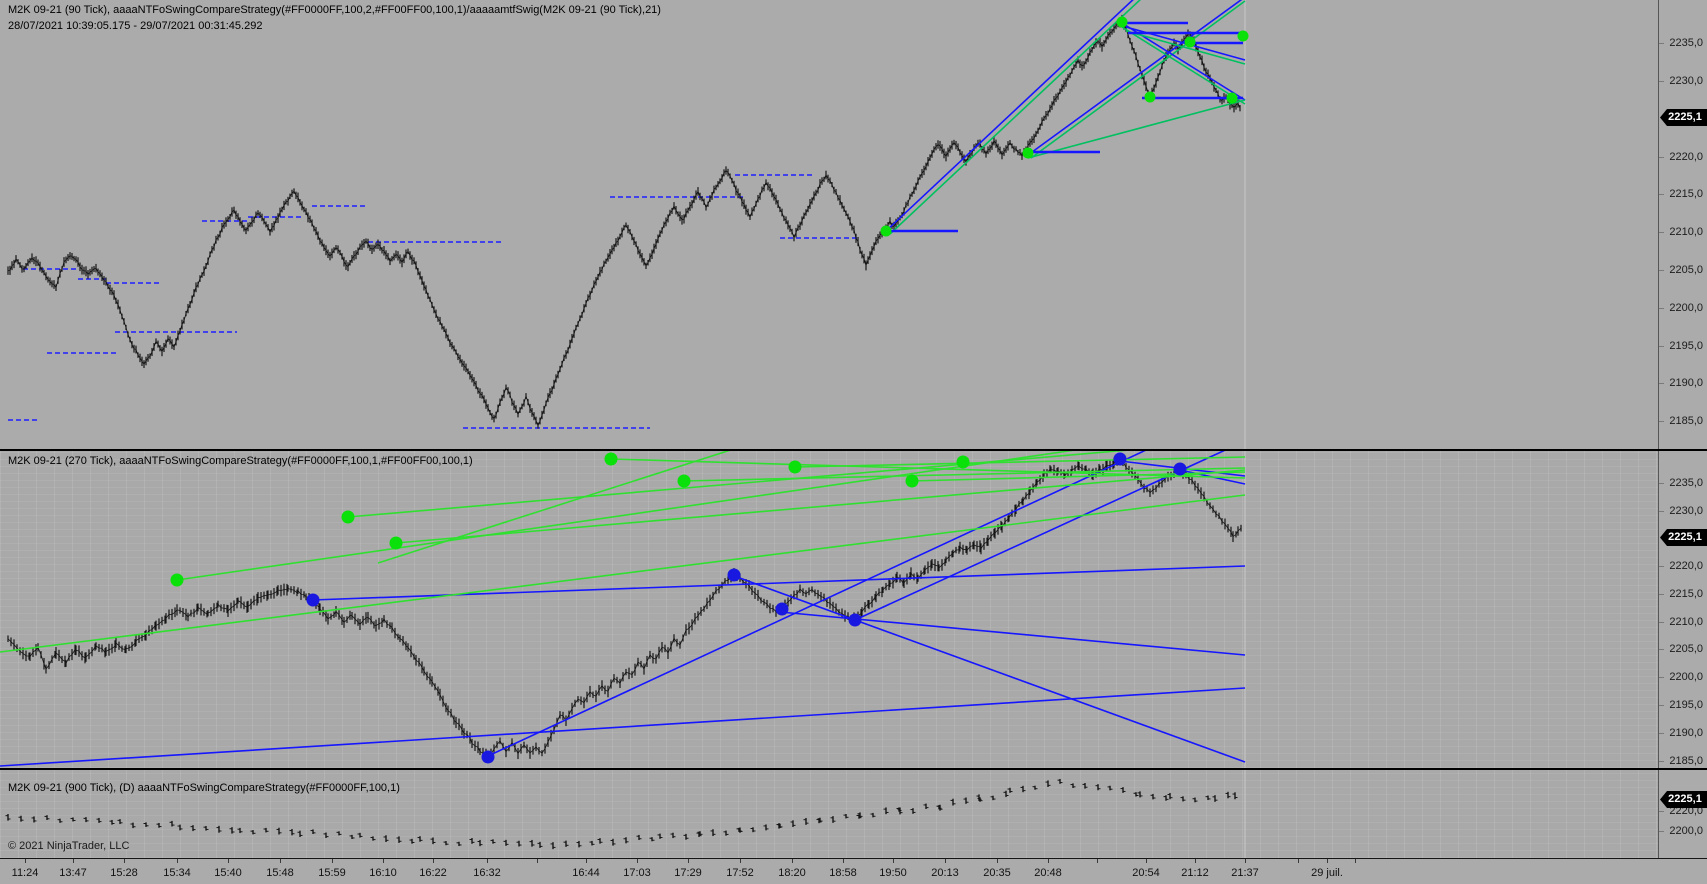  What do you see at coordinates (332, 873) in the screenshot?
I see `time-axis-label: 15:59` at bounding box center [332, 873].